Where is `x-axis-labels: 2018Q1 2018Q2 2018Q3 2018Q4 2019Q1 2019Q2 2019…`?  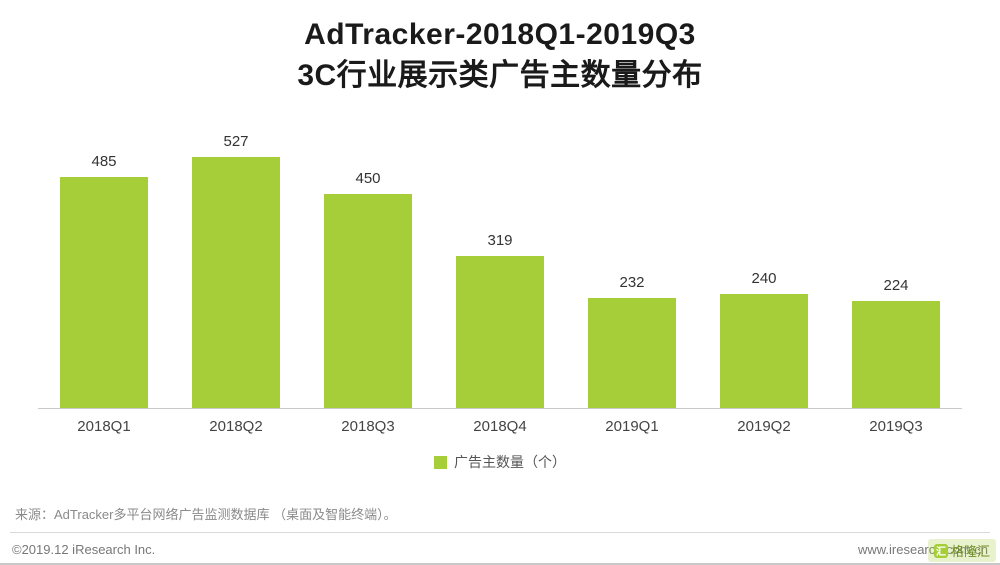 x-axis-labels: 2018Q1 2018Q2 2018Q3 2018Q4 2019Q1 2019Q2 2019… is located at coordinates (500, 426).